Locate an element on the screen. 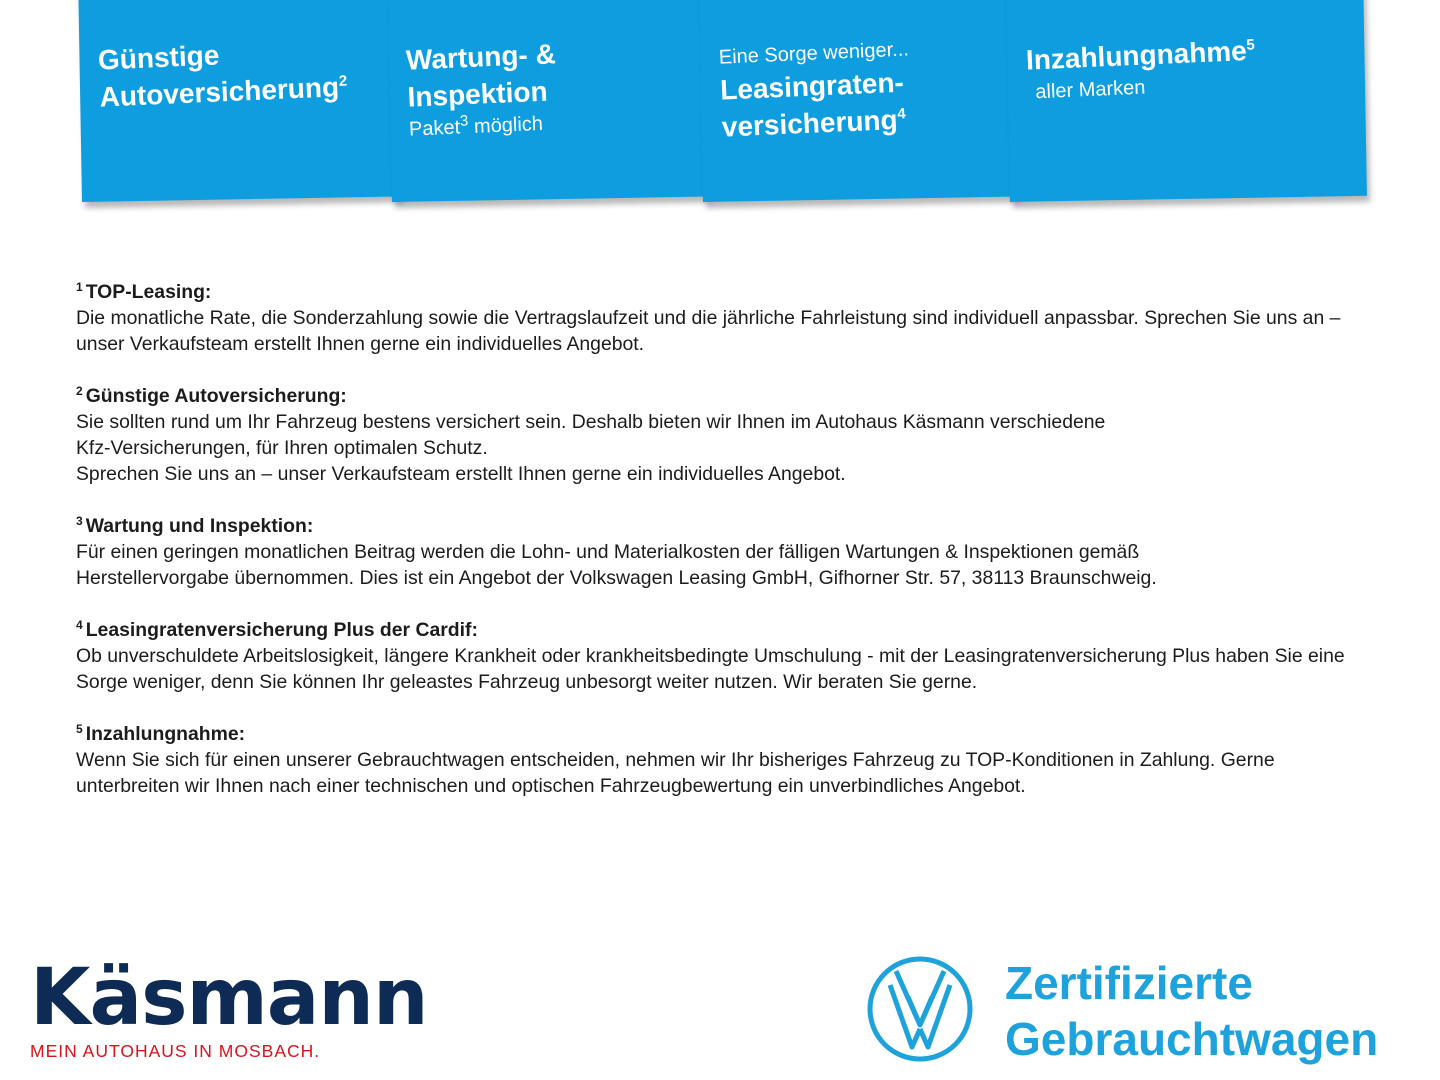 The width and height of the screenshot is (1440, 1080). dealer-logo: Käsmann MEIN AUTOHAUS IN MOSBACH. is located at coordinates (229, 1007).